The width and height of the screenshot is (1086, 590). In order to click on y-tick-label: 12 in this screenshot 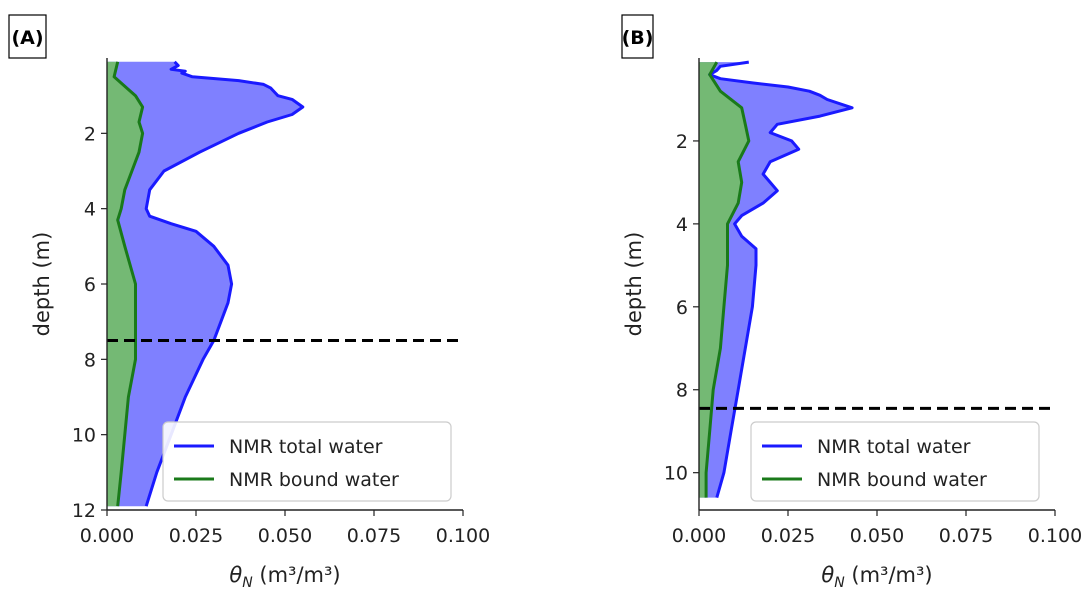, I will do `click(84, 511)`.